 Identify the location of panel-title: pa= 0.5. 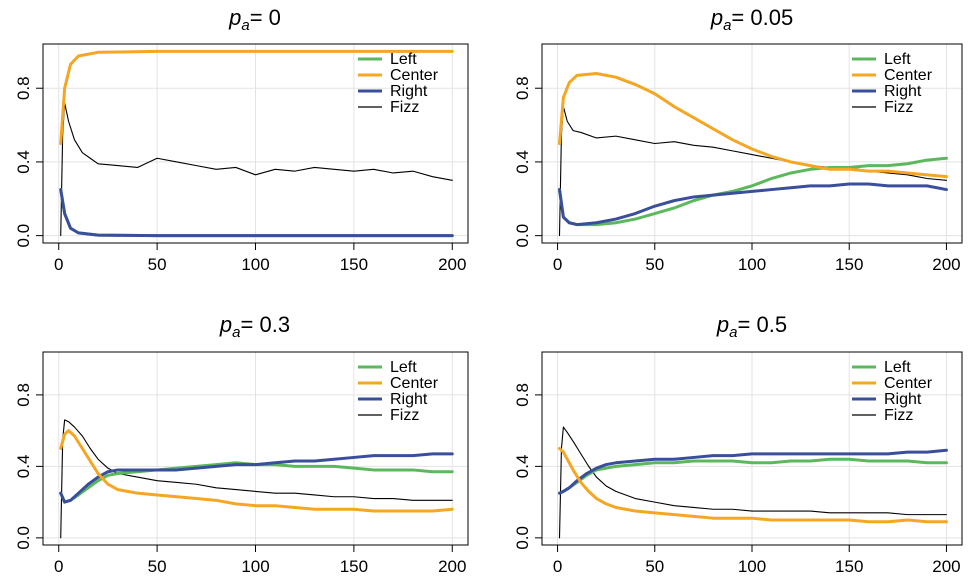
(751, 326).